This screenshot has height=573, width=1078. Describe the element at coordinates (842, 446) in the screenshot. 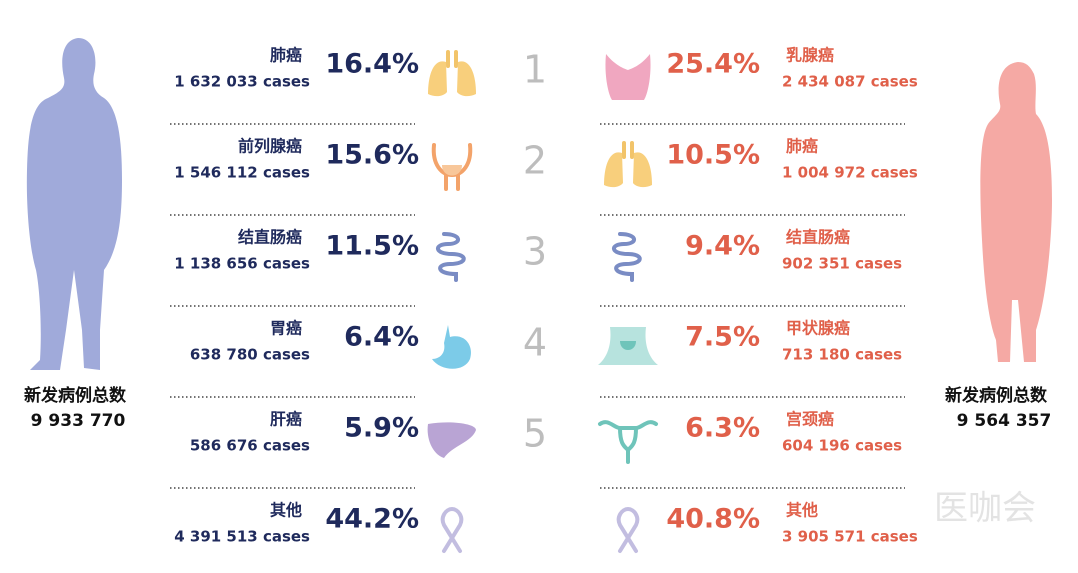

I see `case-count: 604 196 cases` at that location.